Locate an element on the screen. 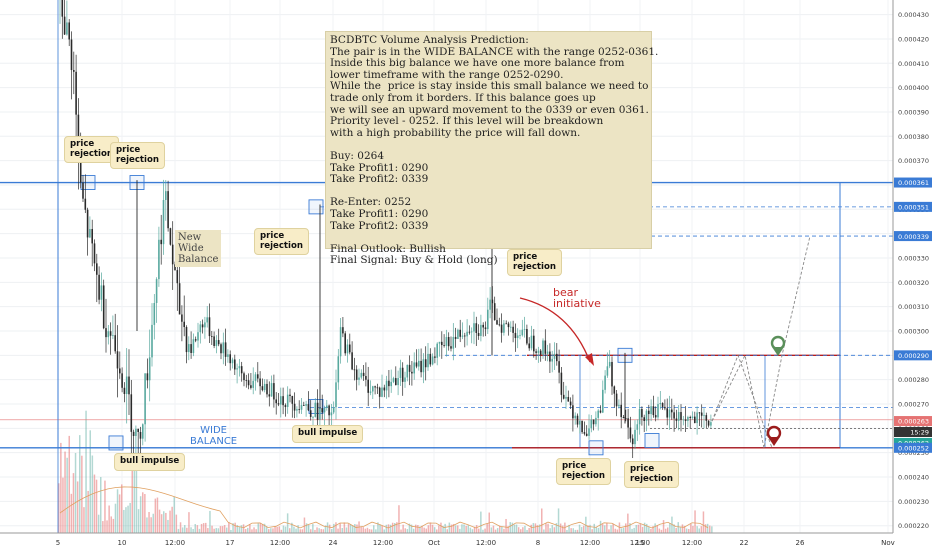 The height and width of the screenshot is (550, 932). bull-scenario-path is located at coordinates (761, 341).